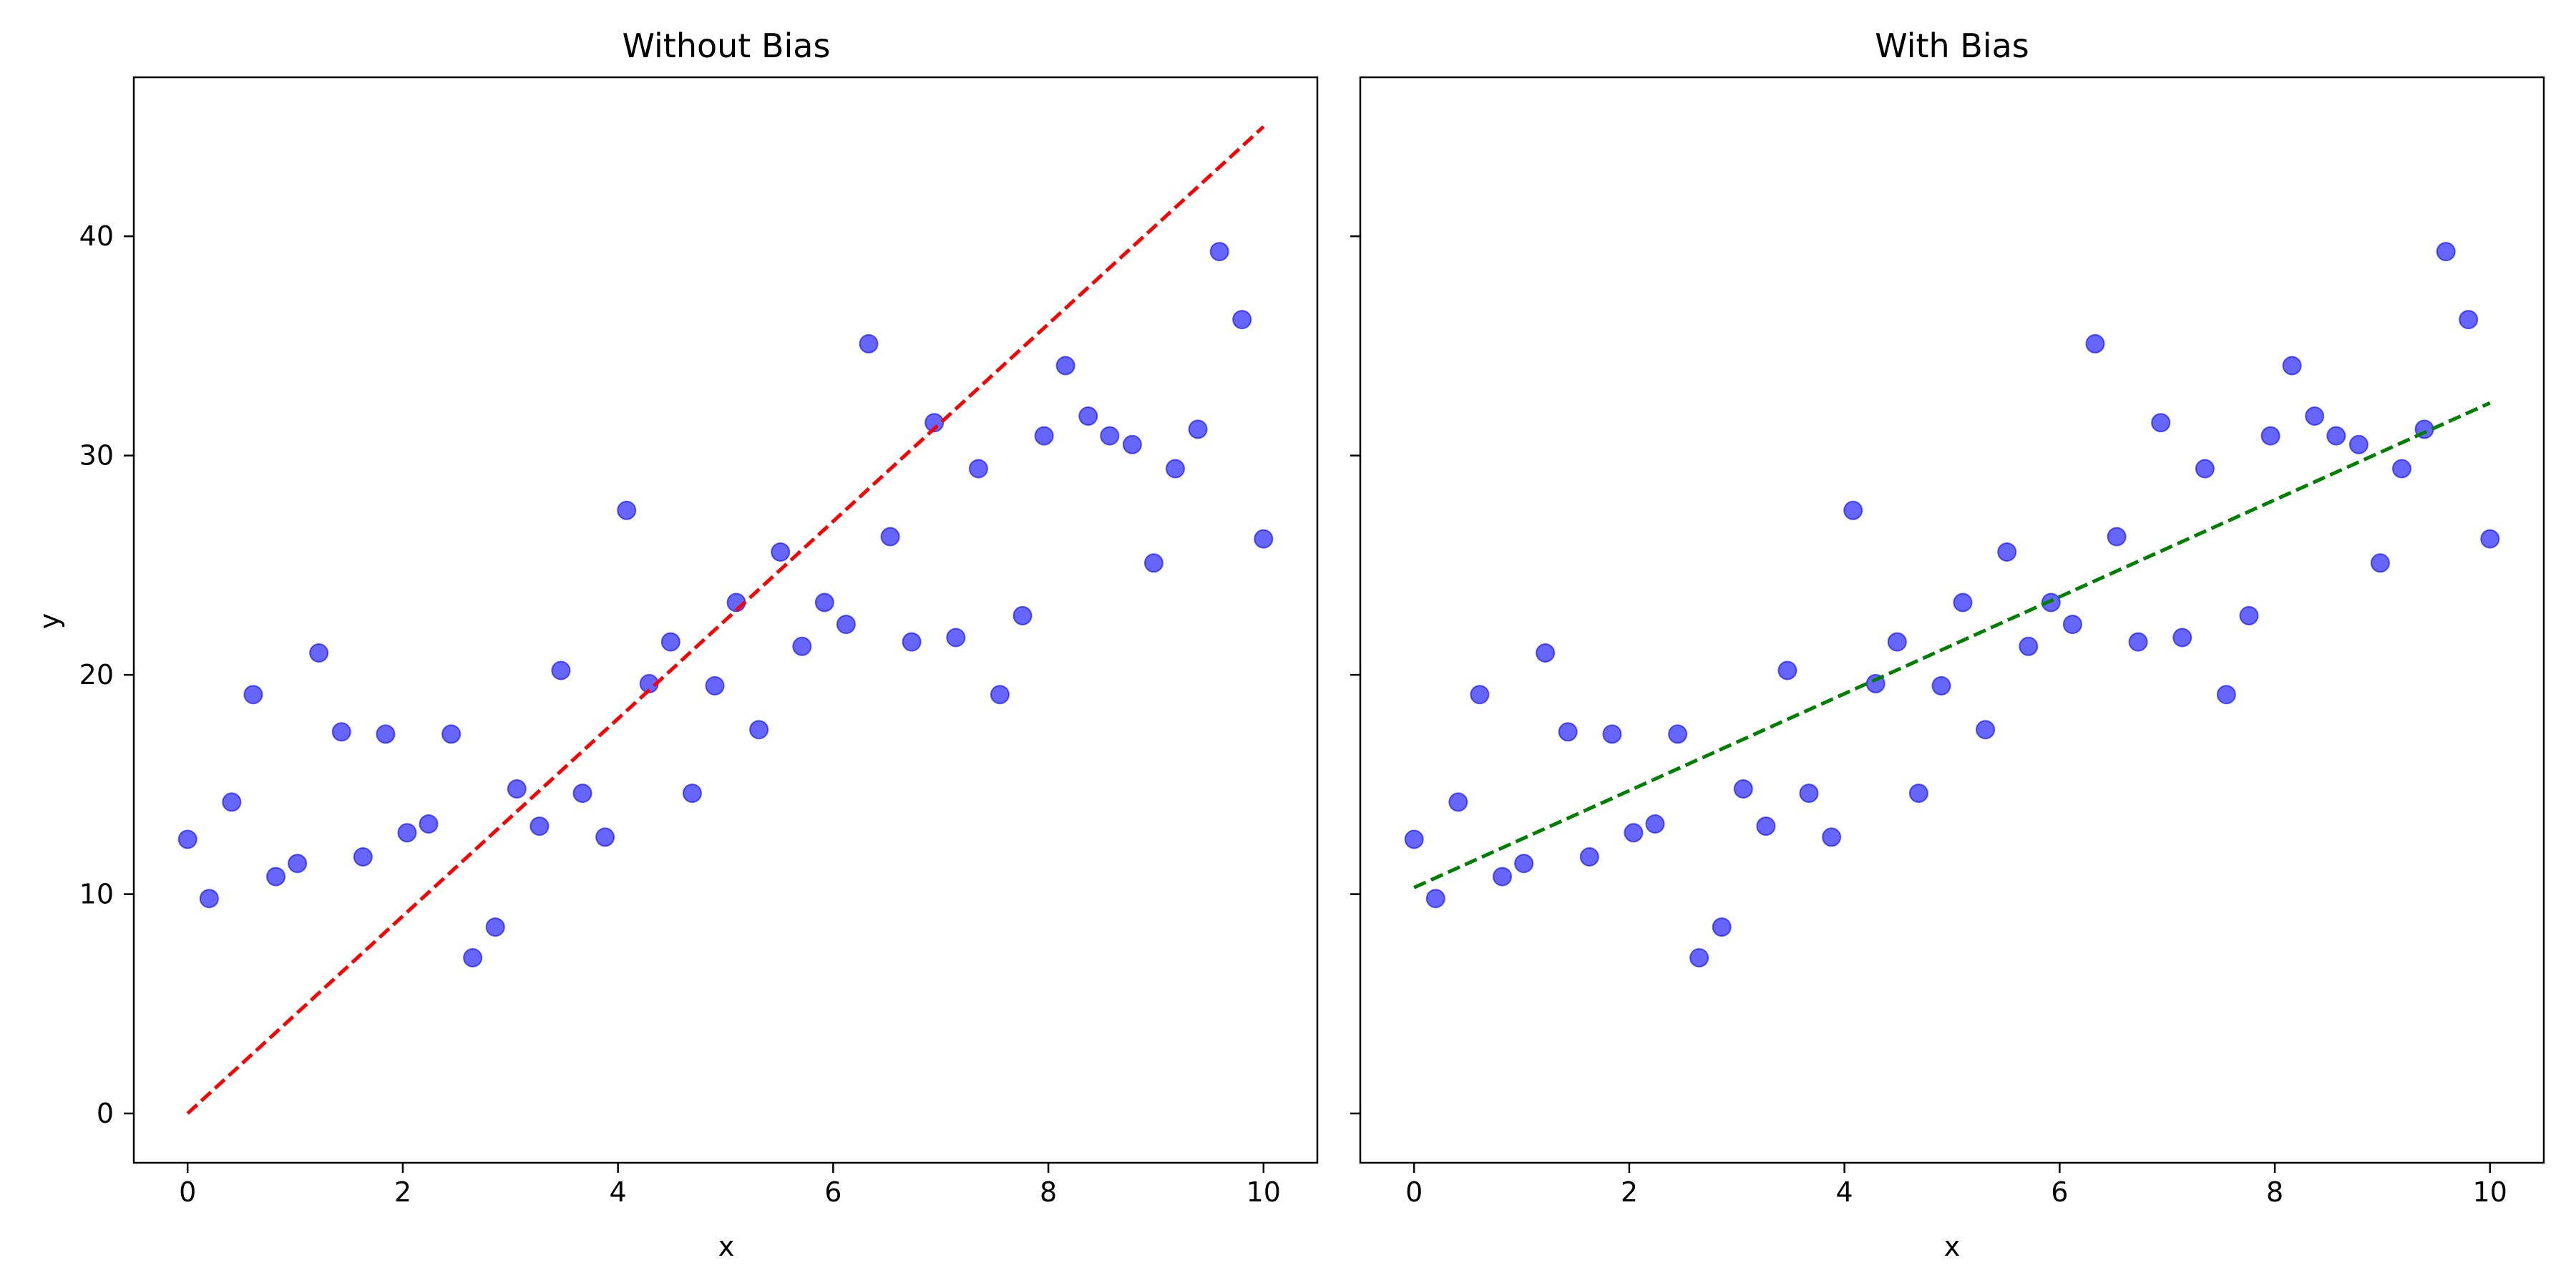 This screenshot has width=2576, height=1288. What do you see at coordinates (96, 894) in the screenshot?
I see `y-tick-label: 10` at bounding box center [96, 894].